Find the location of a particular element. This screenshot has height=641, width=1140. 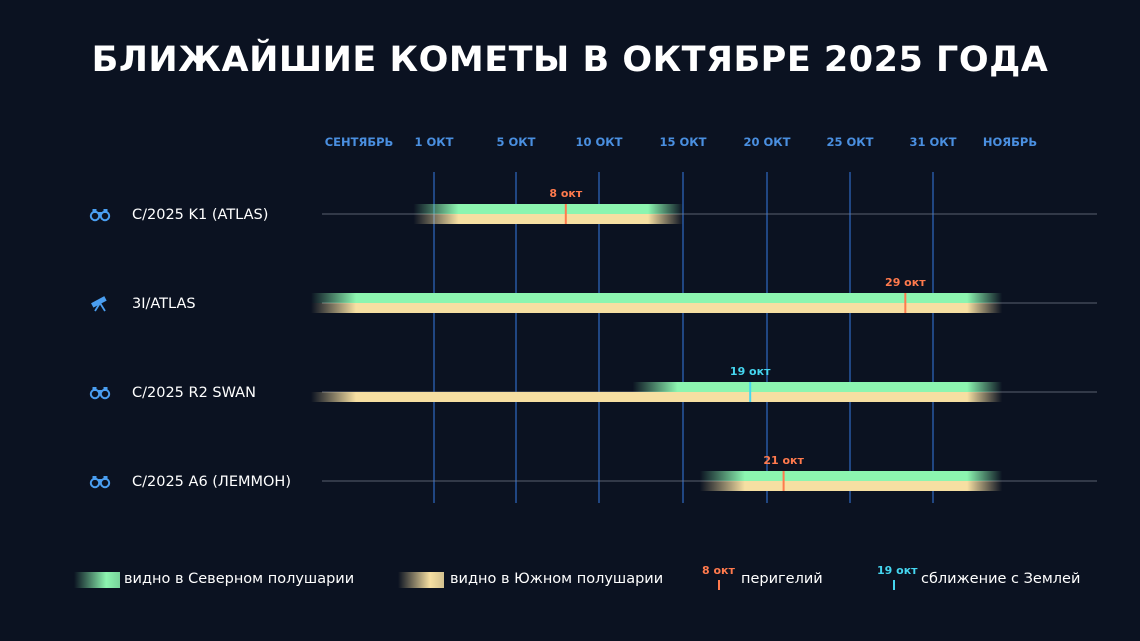

perihelion-marker-label: 21 окт is located at coordinates (783, 460).